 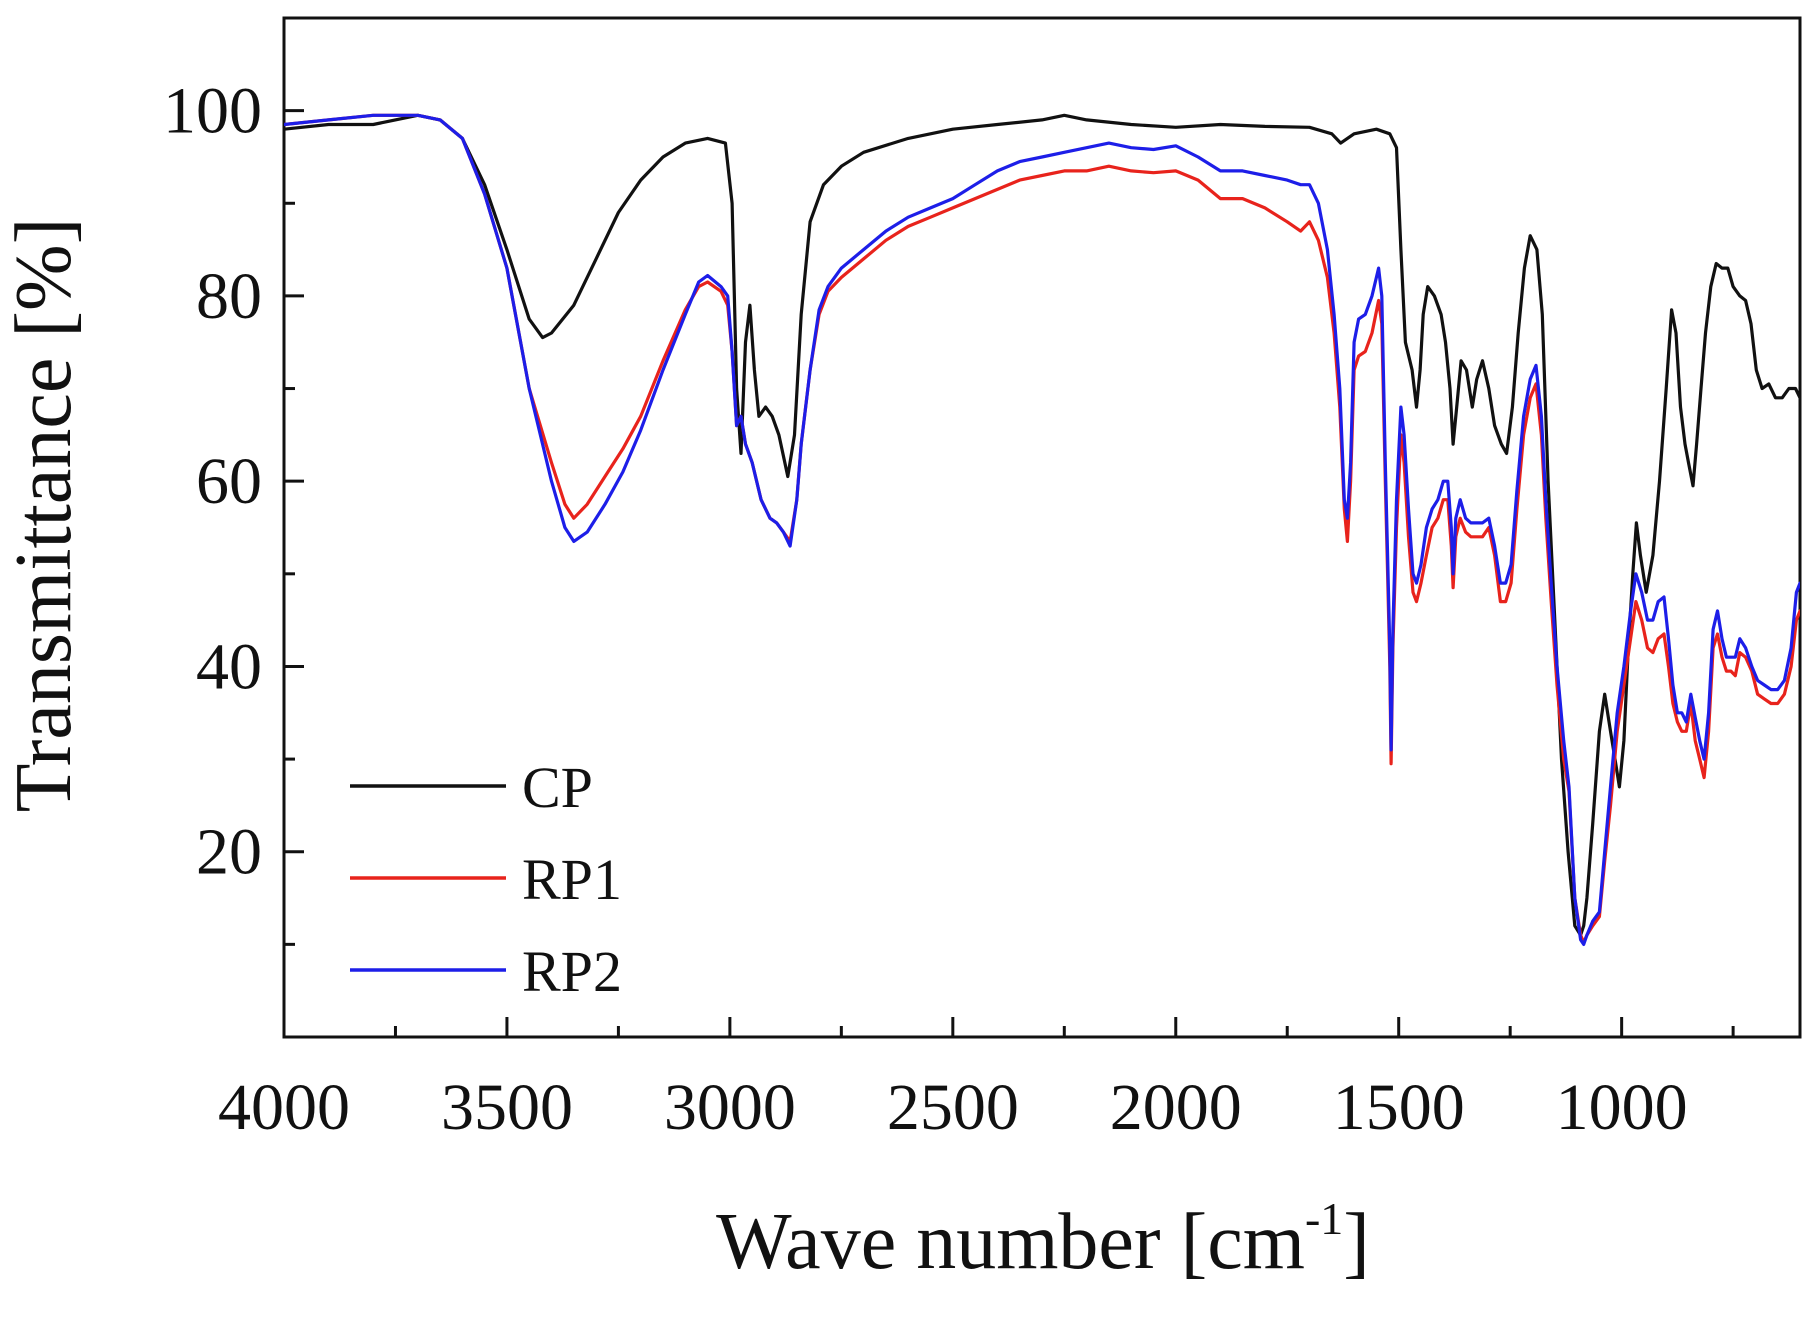 What do you see at coordinates (1010, 1242) in the screenshot?
I see `x-axis-title-main: Wave number [cm` at bounding box center [1010, 1242].